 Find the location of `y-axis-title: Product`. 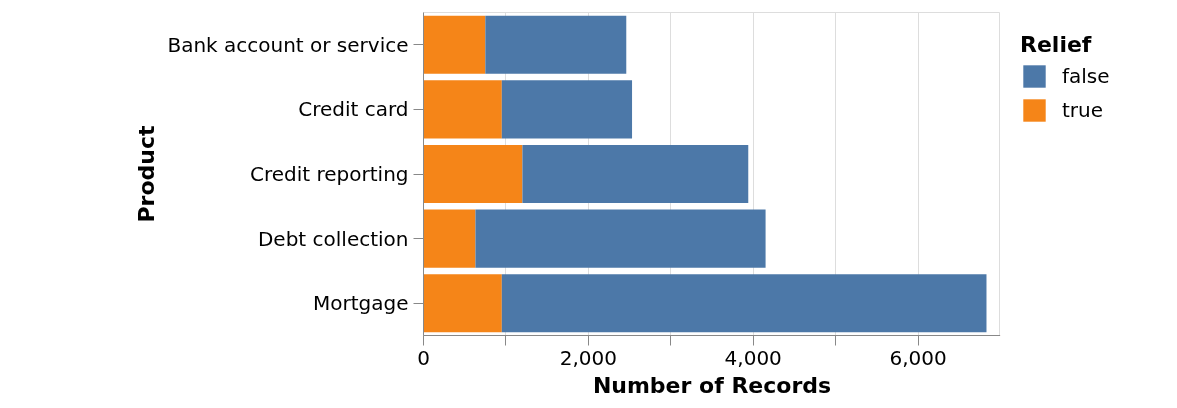

y-axis-title: Product is located at coordinates (147, 173).